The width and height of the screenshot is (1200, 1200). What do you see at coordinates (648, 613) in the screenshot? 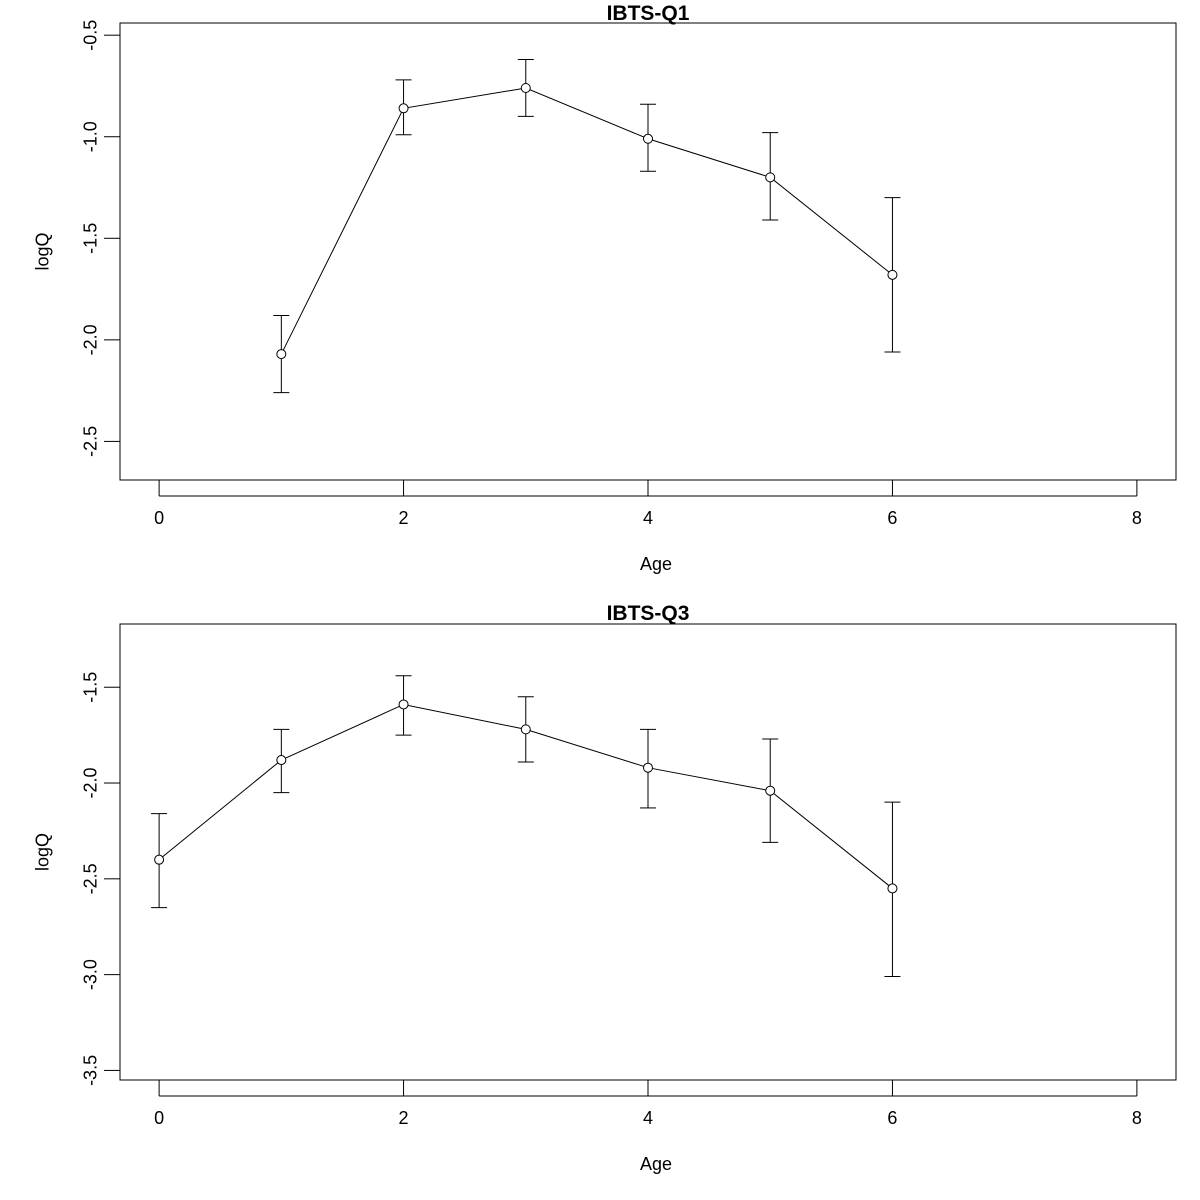
I see `chart-title: IBTS-Q3` at bounding box center [648, 613].